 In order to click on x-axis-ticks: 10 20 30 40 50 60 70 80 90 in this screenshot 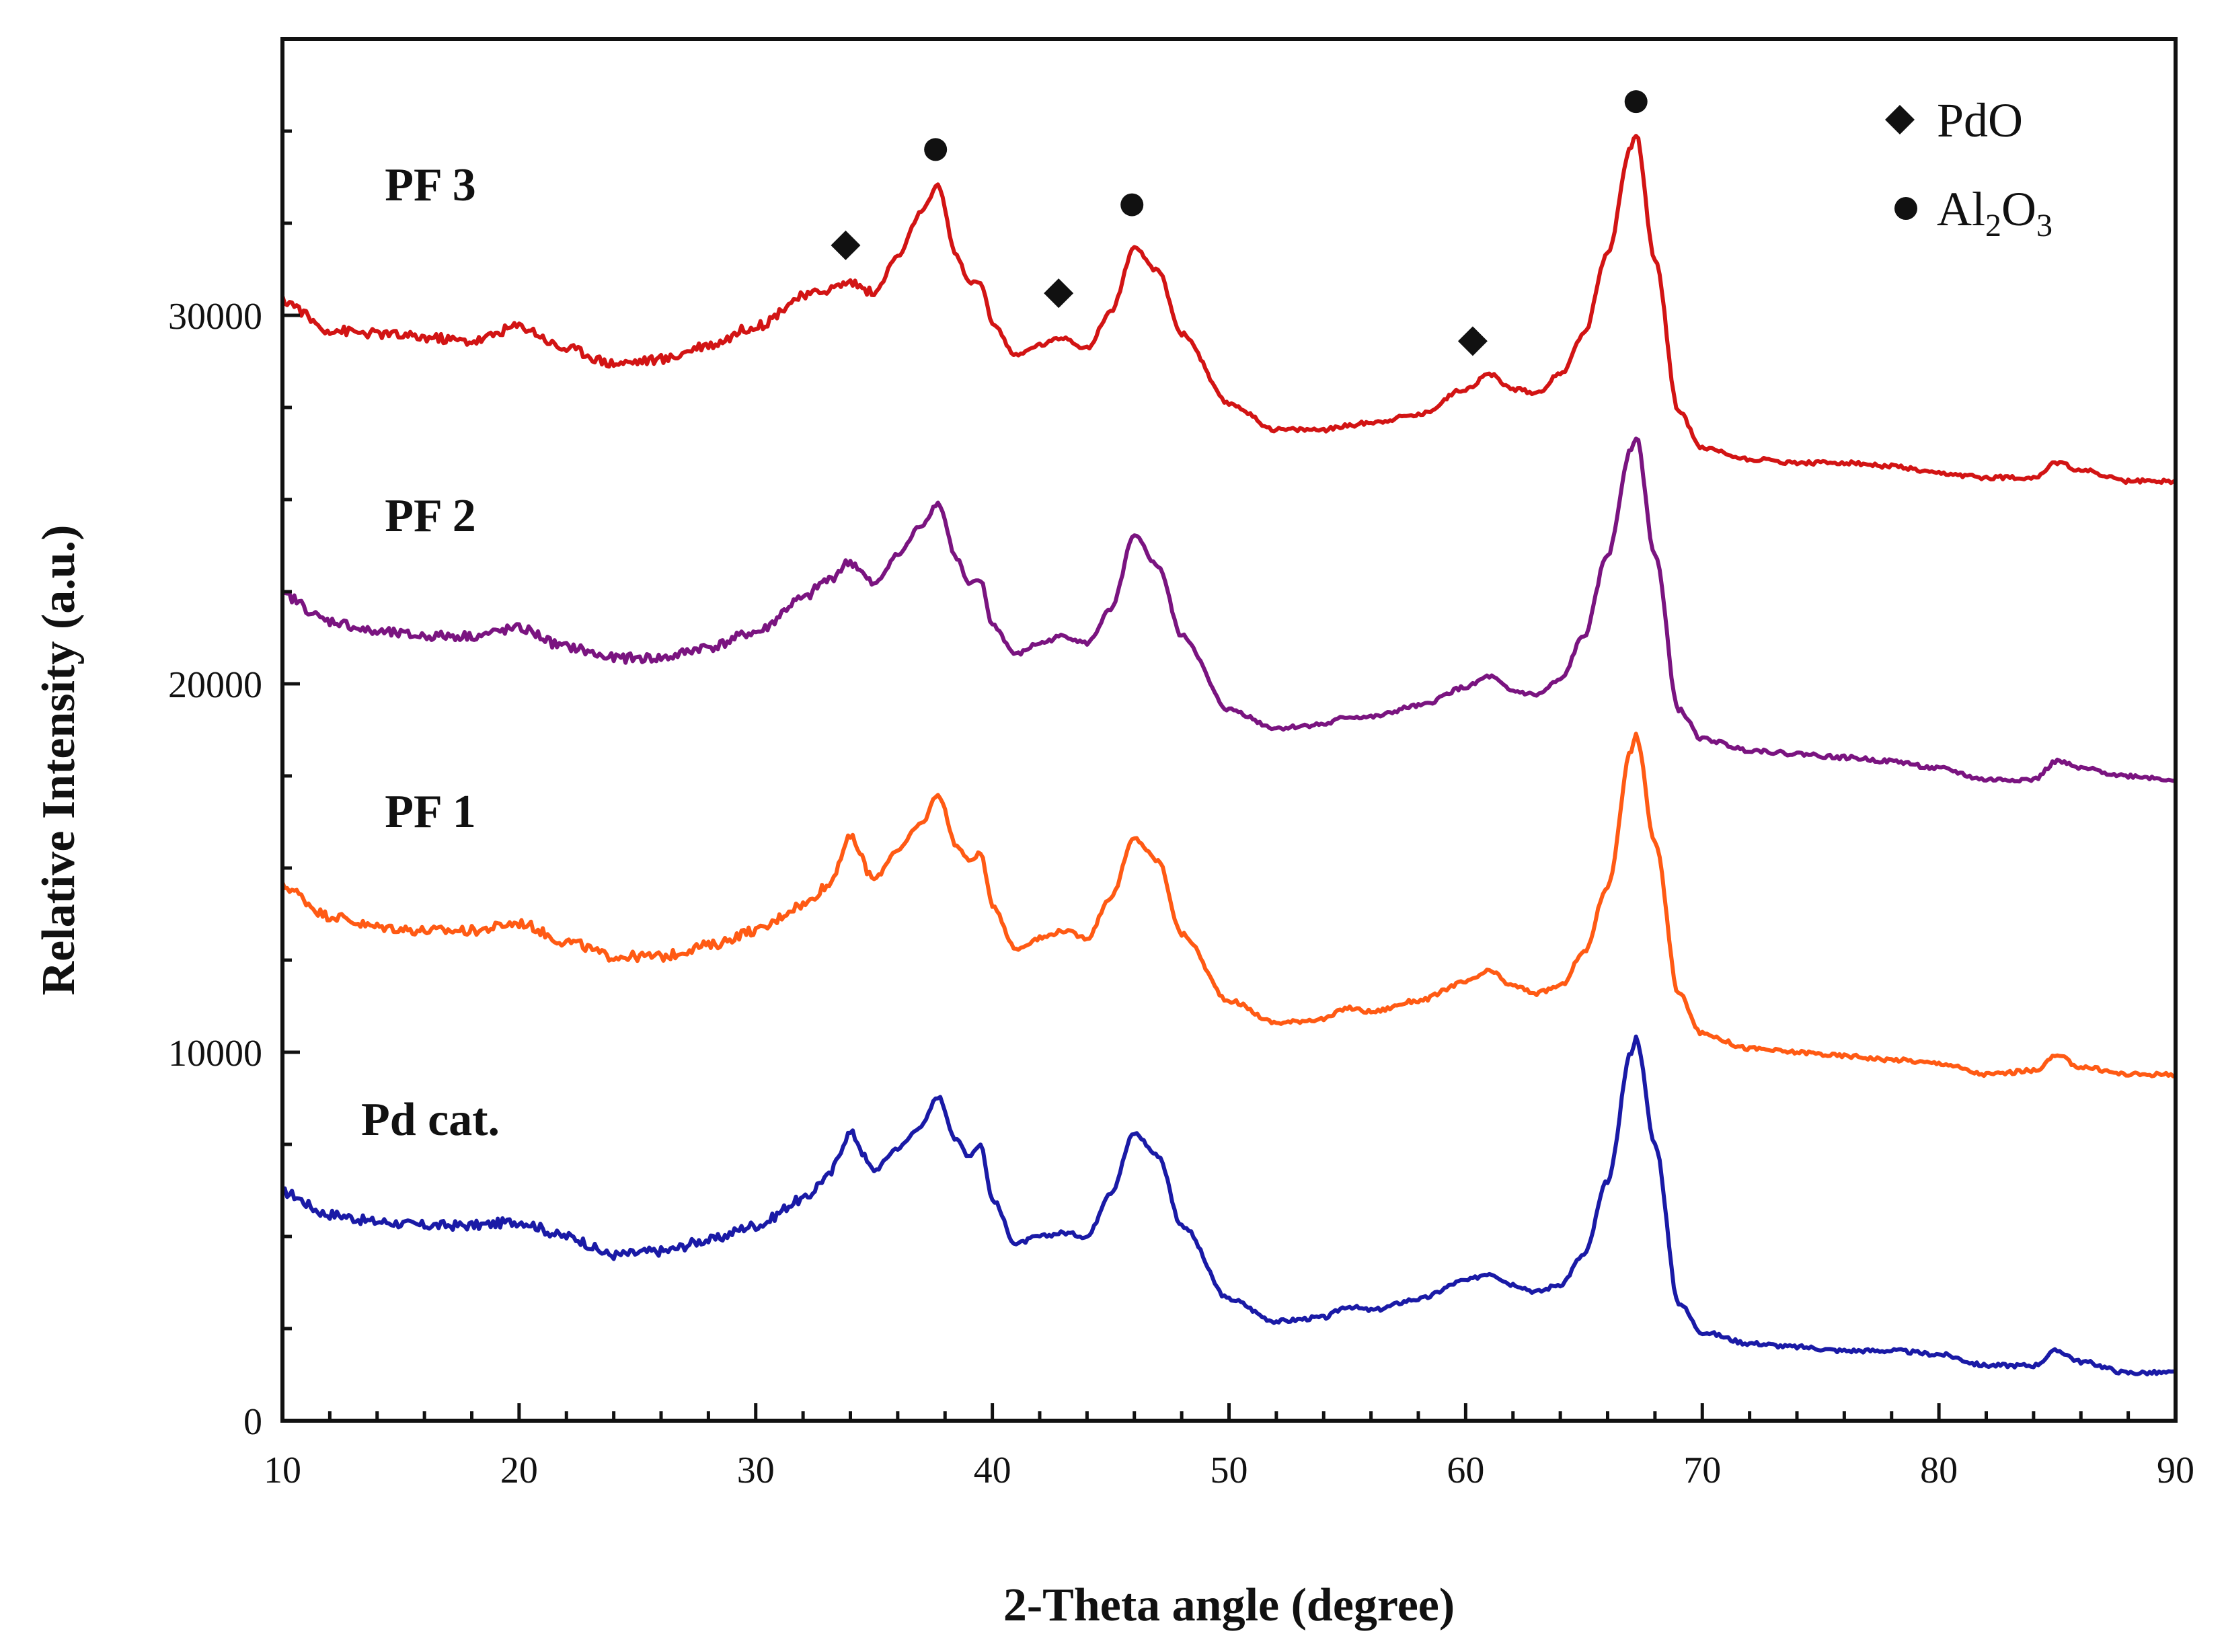, I will do `click(1229, 1447)`.